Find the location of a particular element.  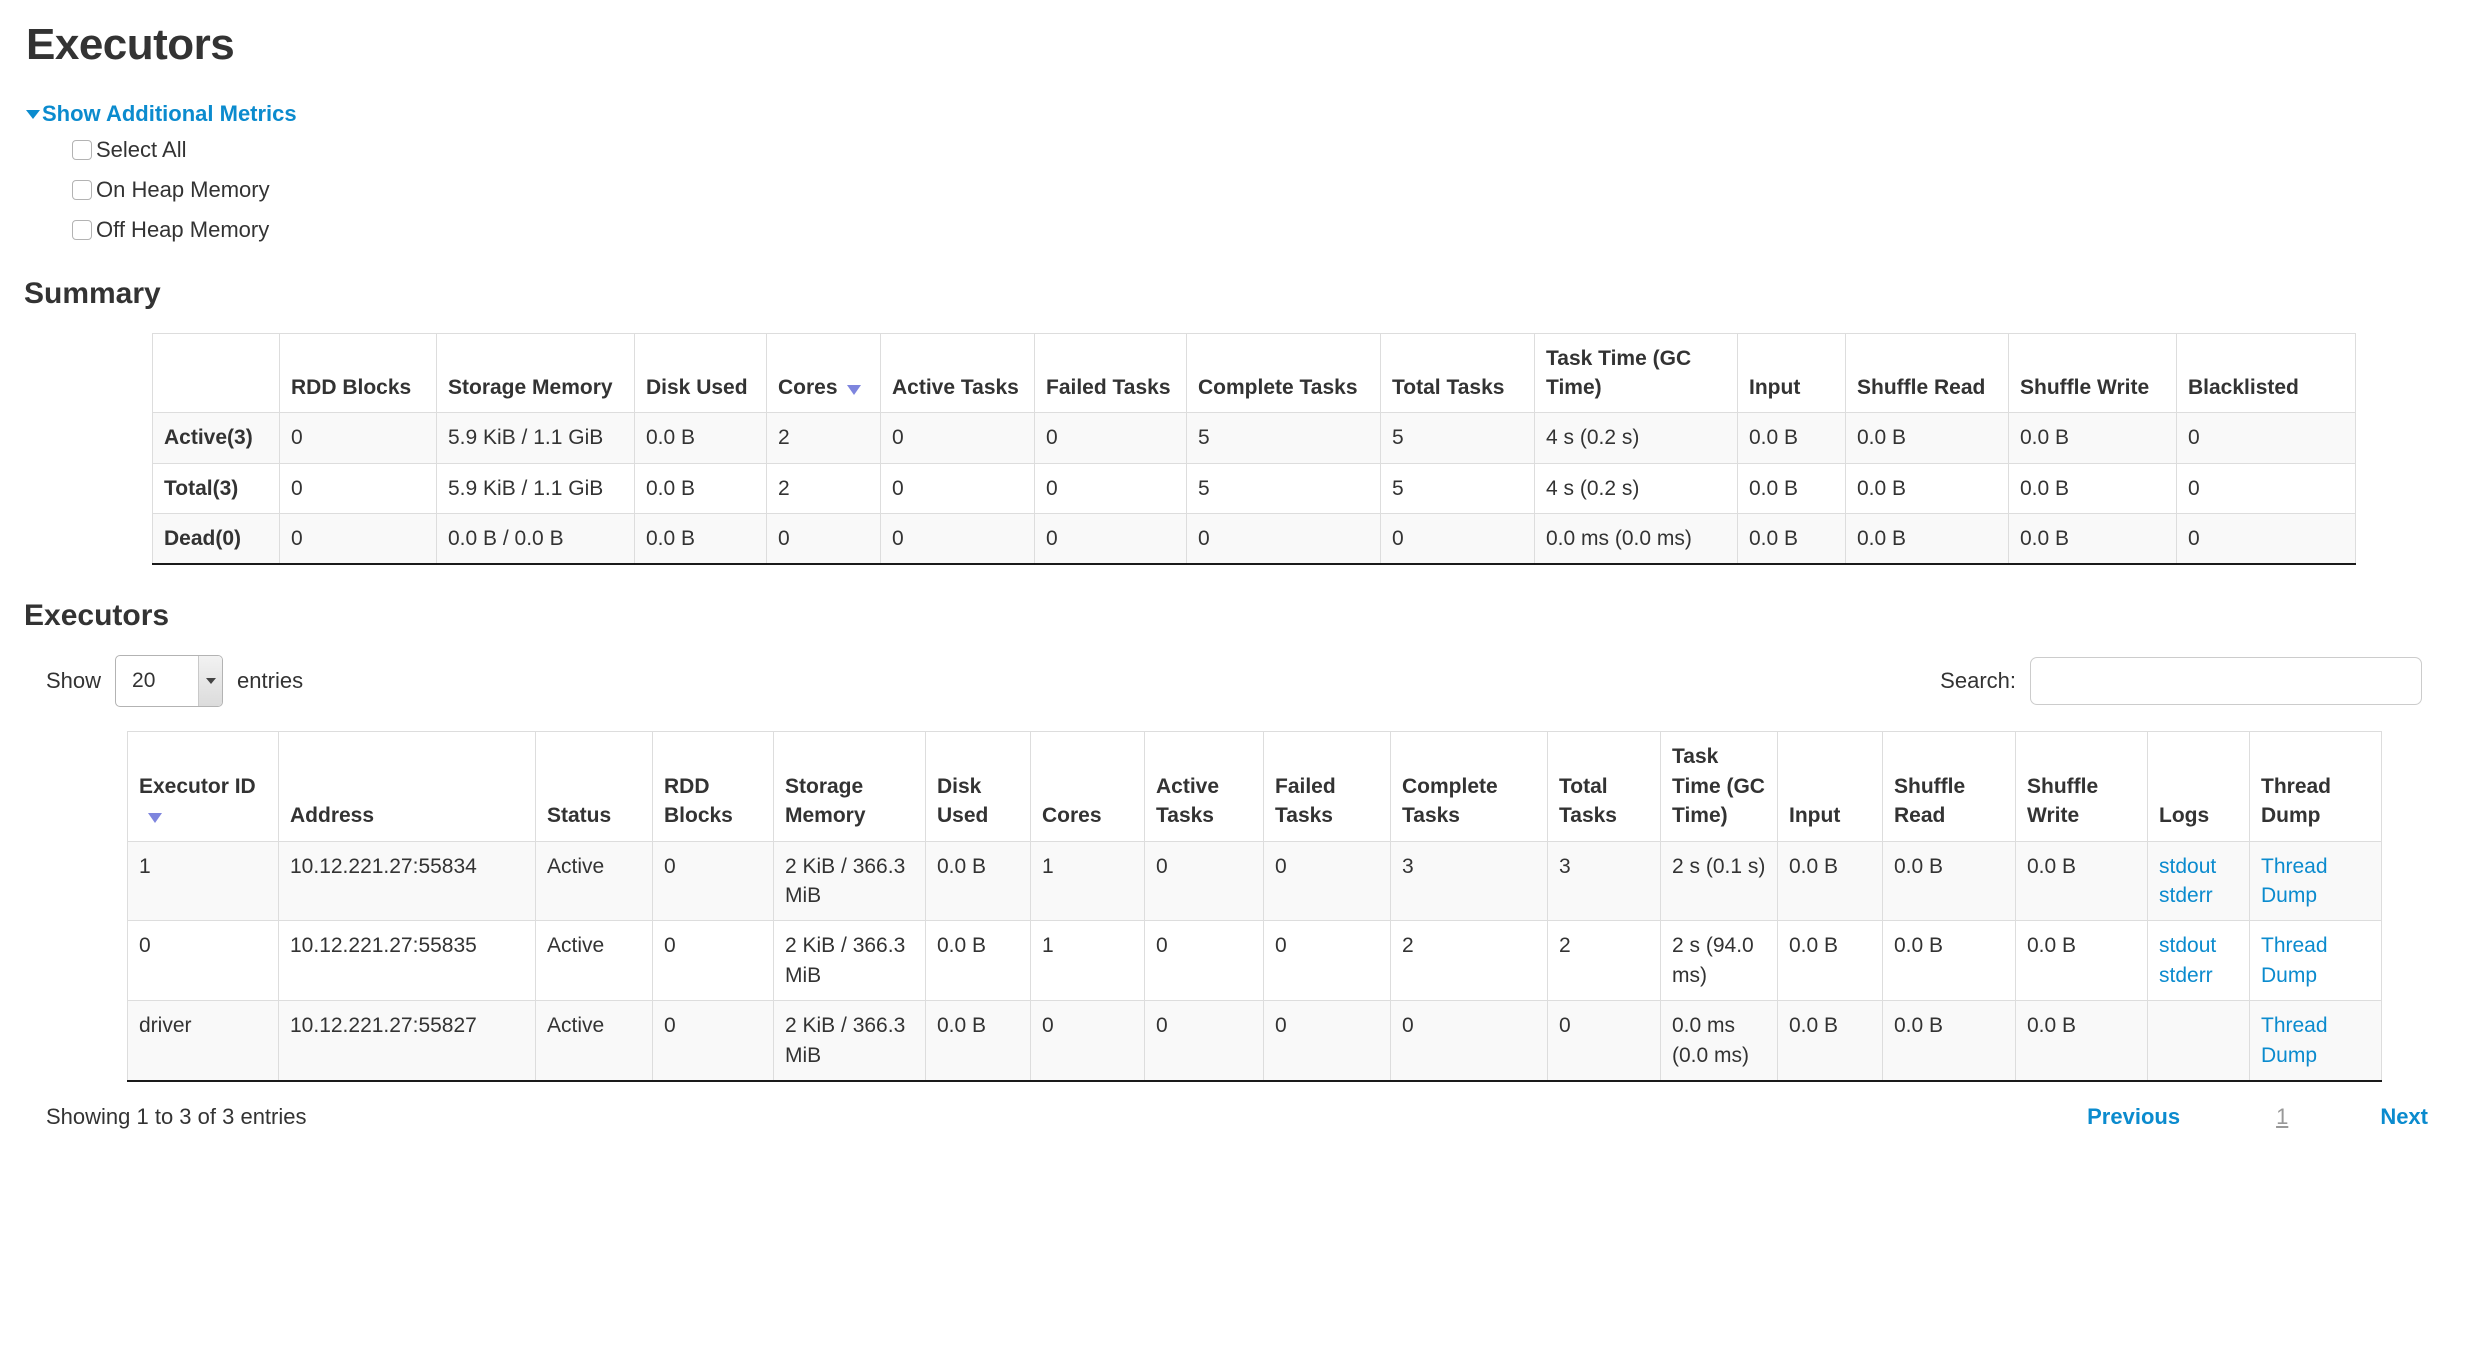

summary-col-shuffle-write: Shuffle Write is located at coordinates (2092, 373).